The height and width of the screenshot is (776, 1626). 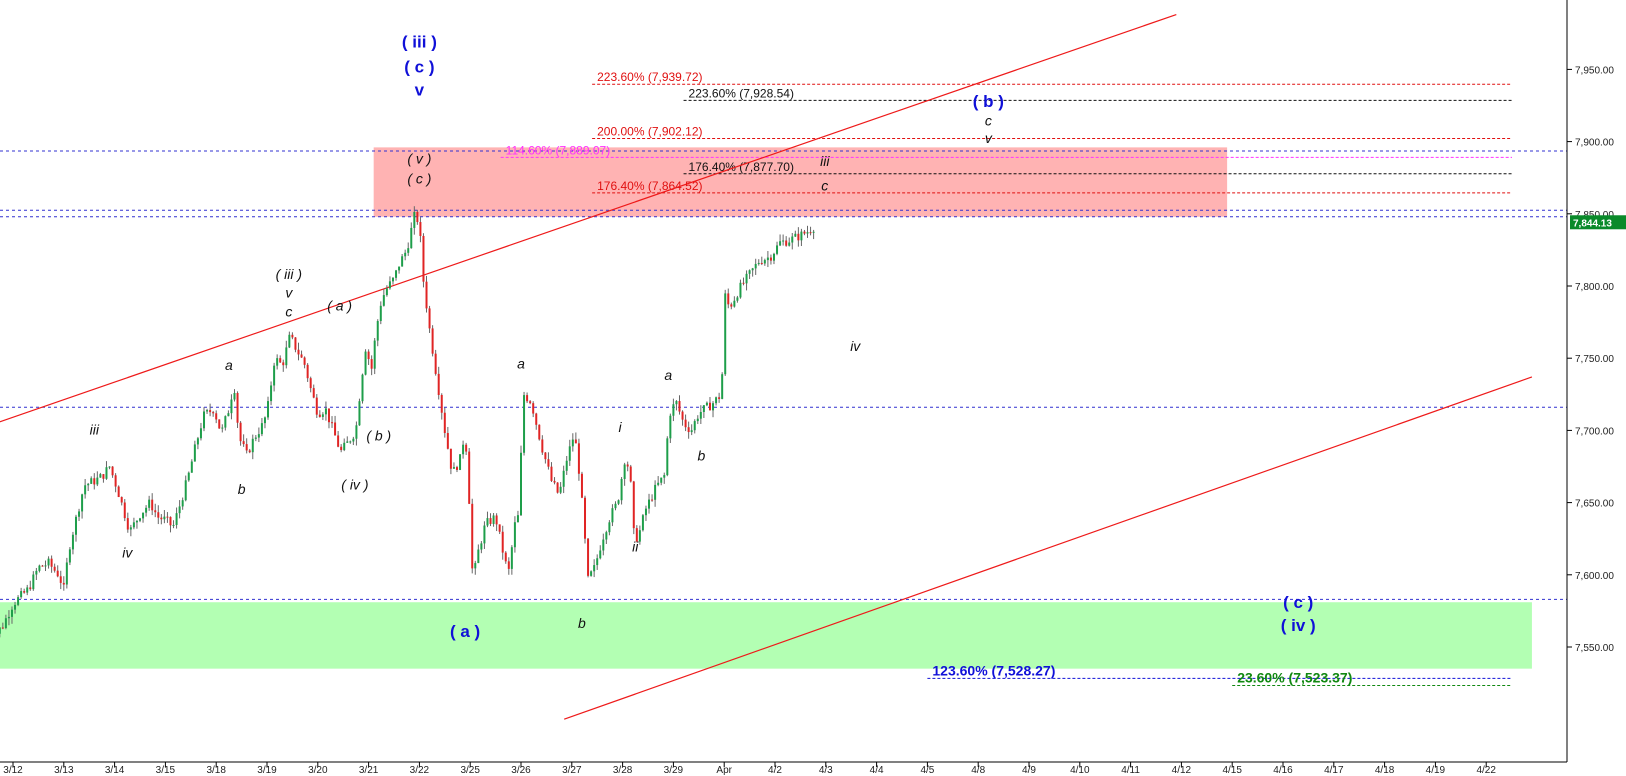 What do you see at coordinates (1436, 770) in the screenshot?
I see `x-tick-label: 4/19` at bounding box center [1436, 770].